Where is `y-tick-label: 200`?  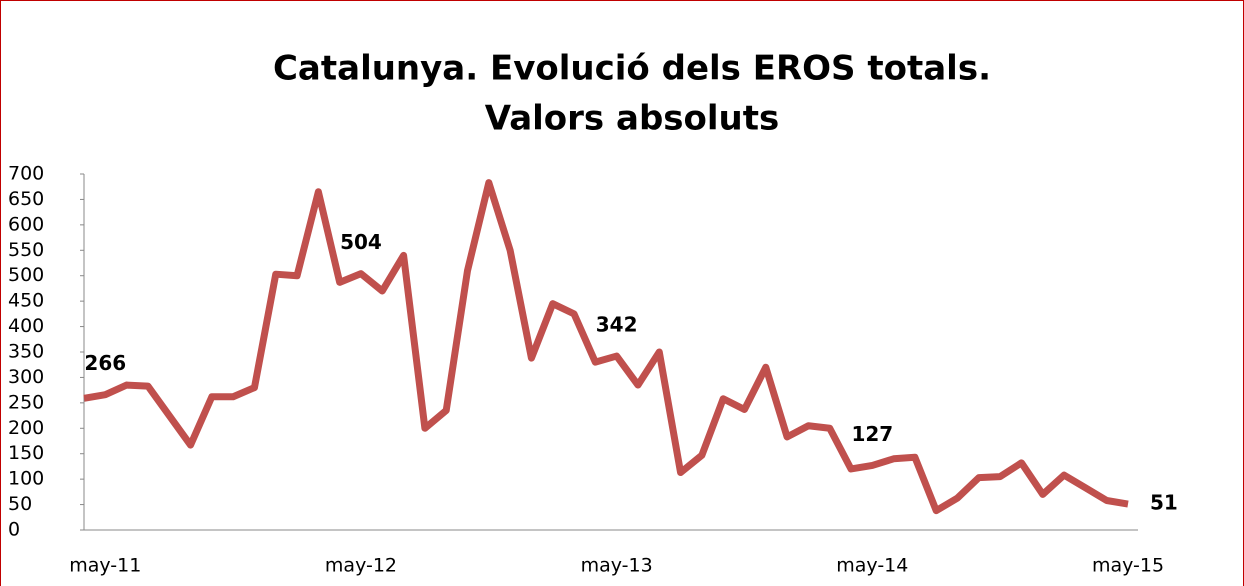
y-tick-label: 200 is located at coordinates (26, 428).